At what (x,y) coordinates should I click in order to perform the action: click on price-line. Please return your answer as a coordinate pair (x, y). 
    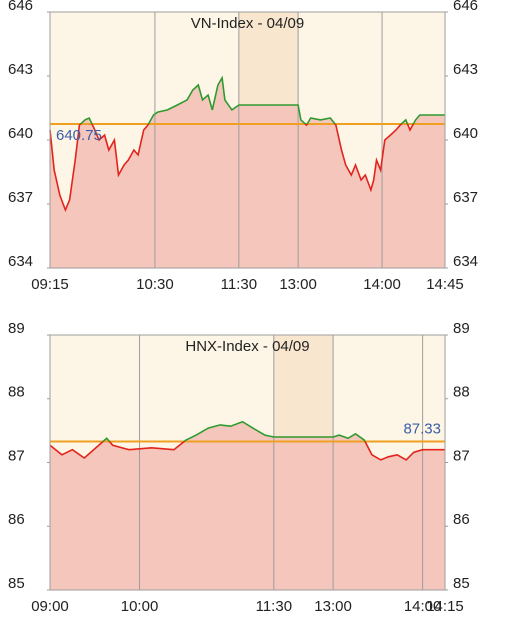
    Looking at the image, I should click on (247, 440).